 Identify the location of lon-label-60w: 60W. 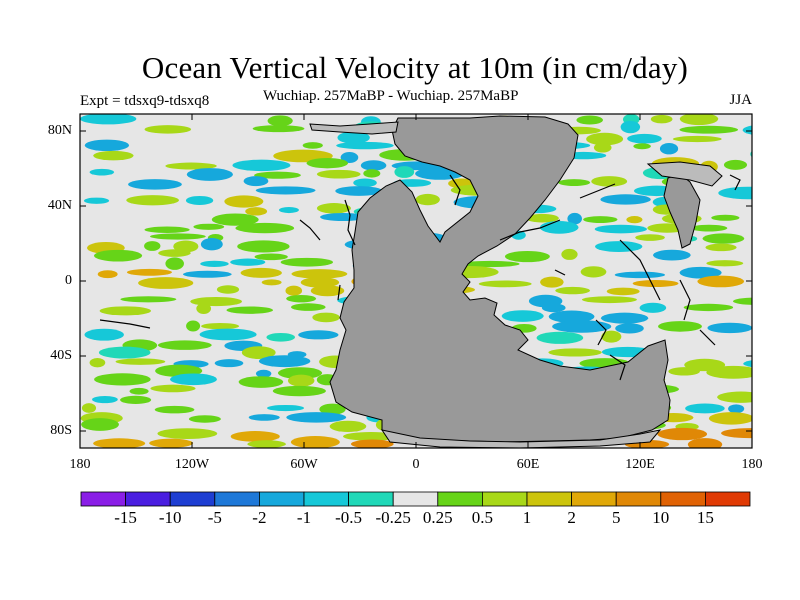
(304, 464).